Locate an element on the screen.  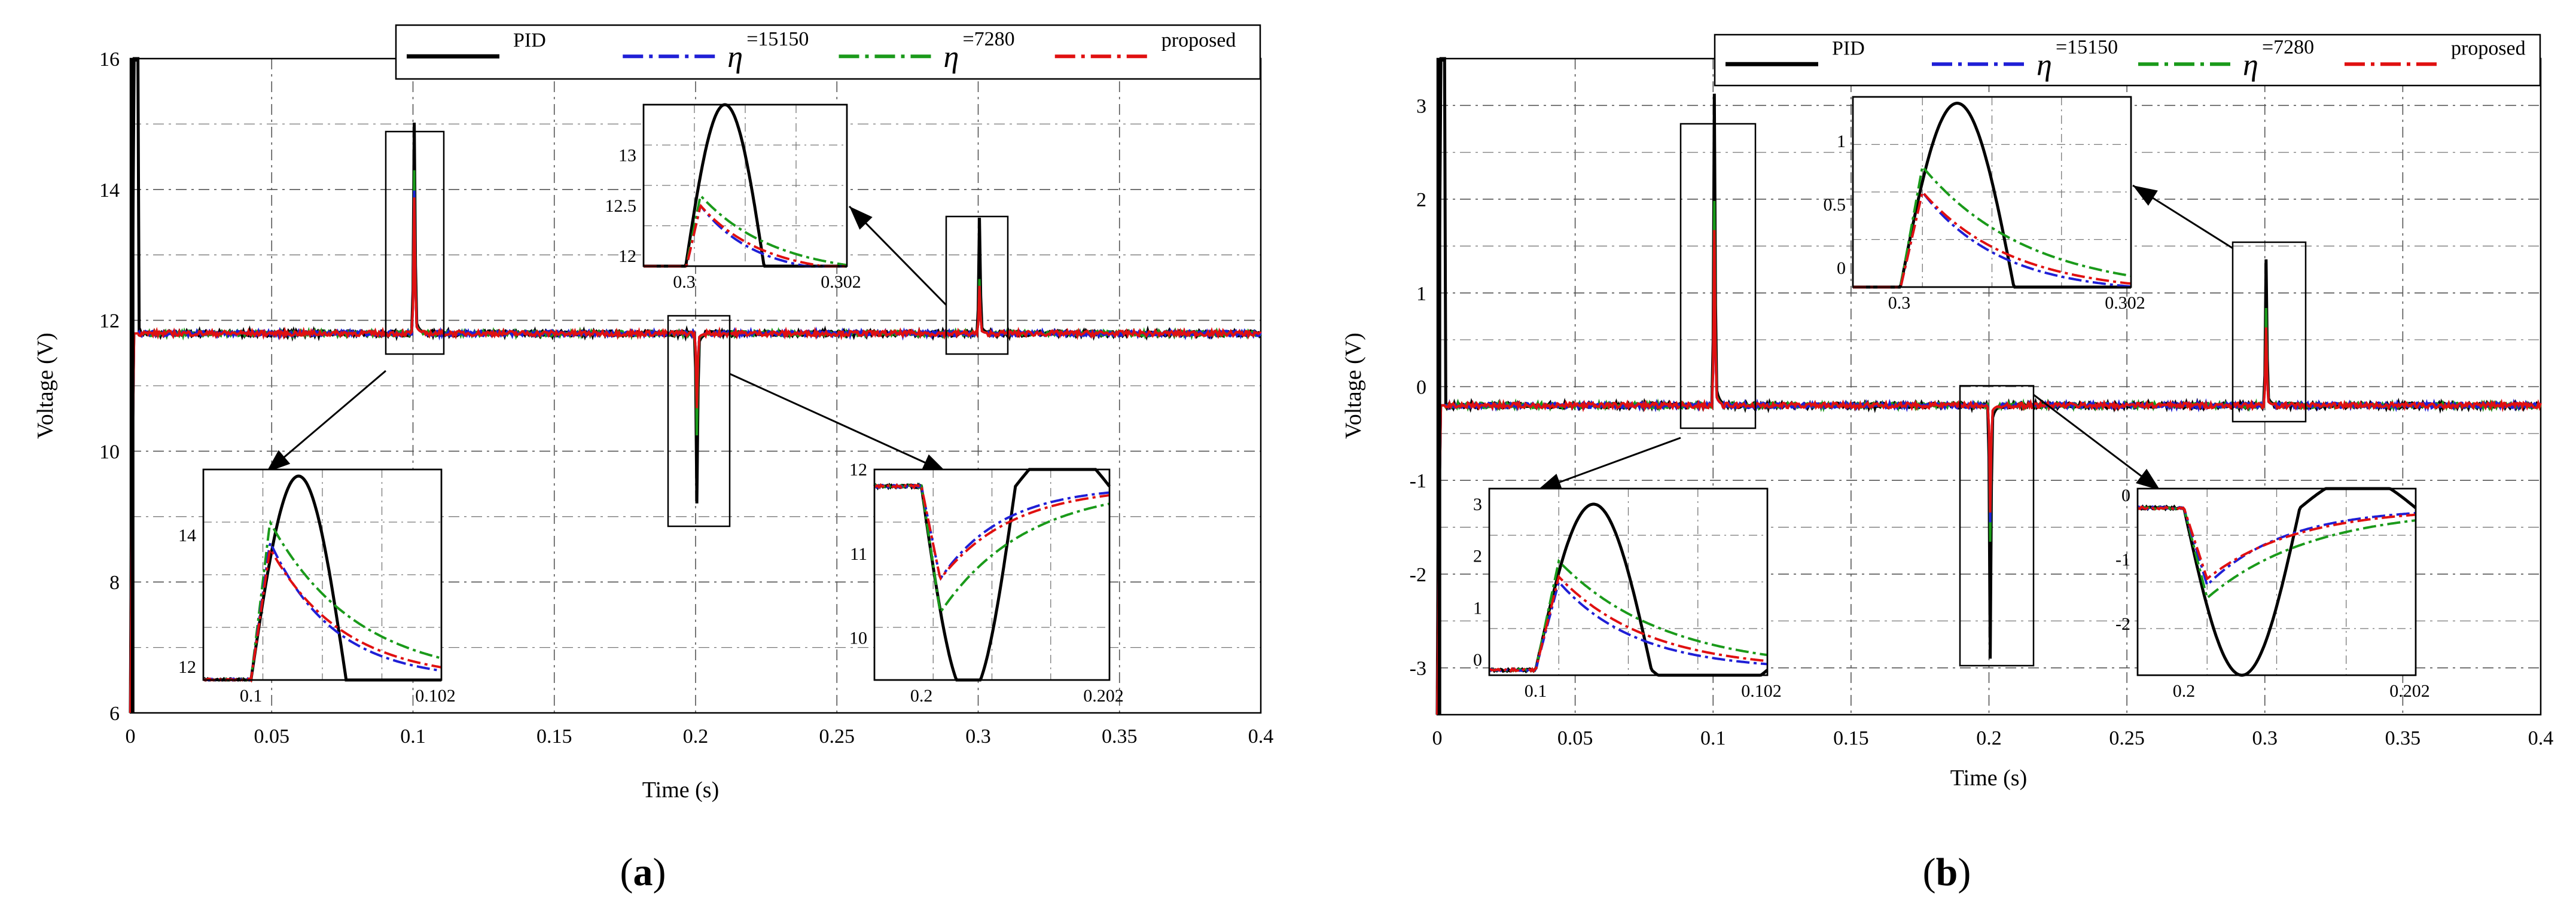
panel-label: (b) is located at coordinates (1947, 872).